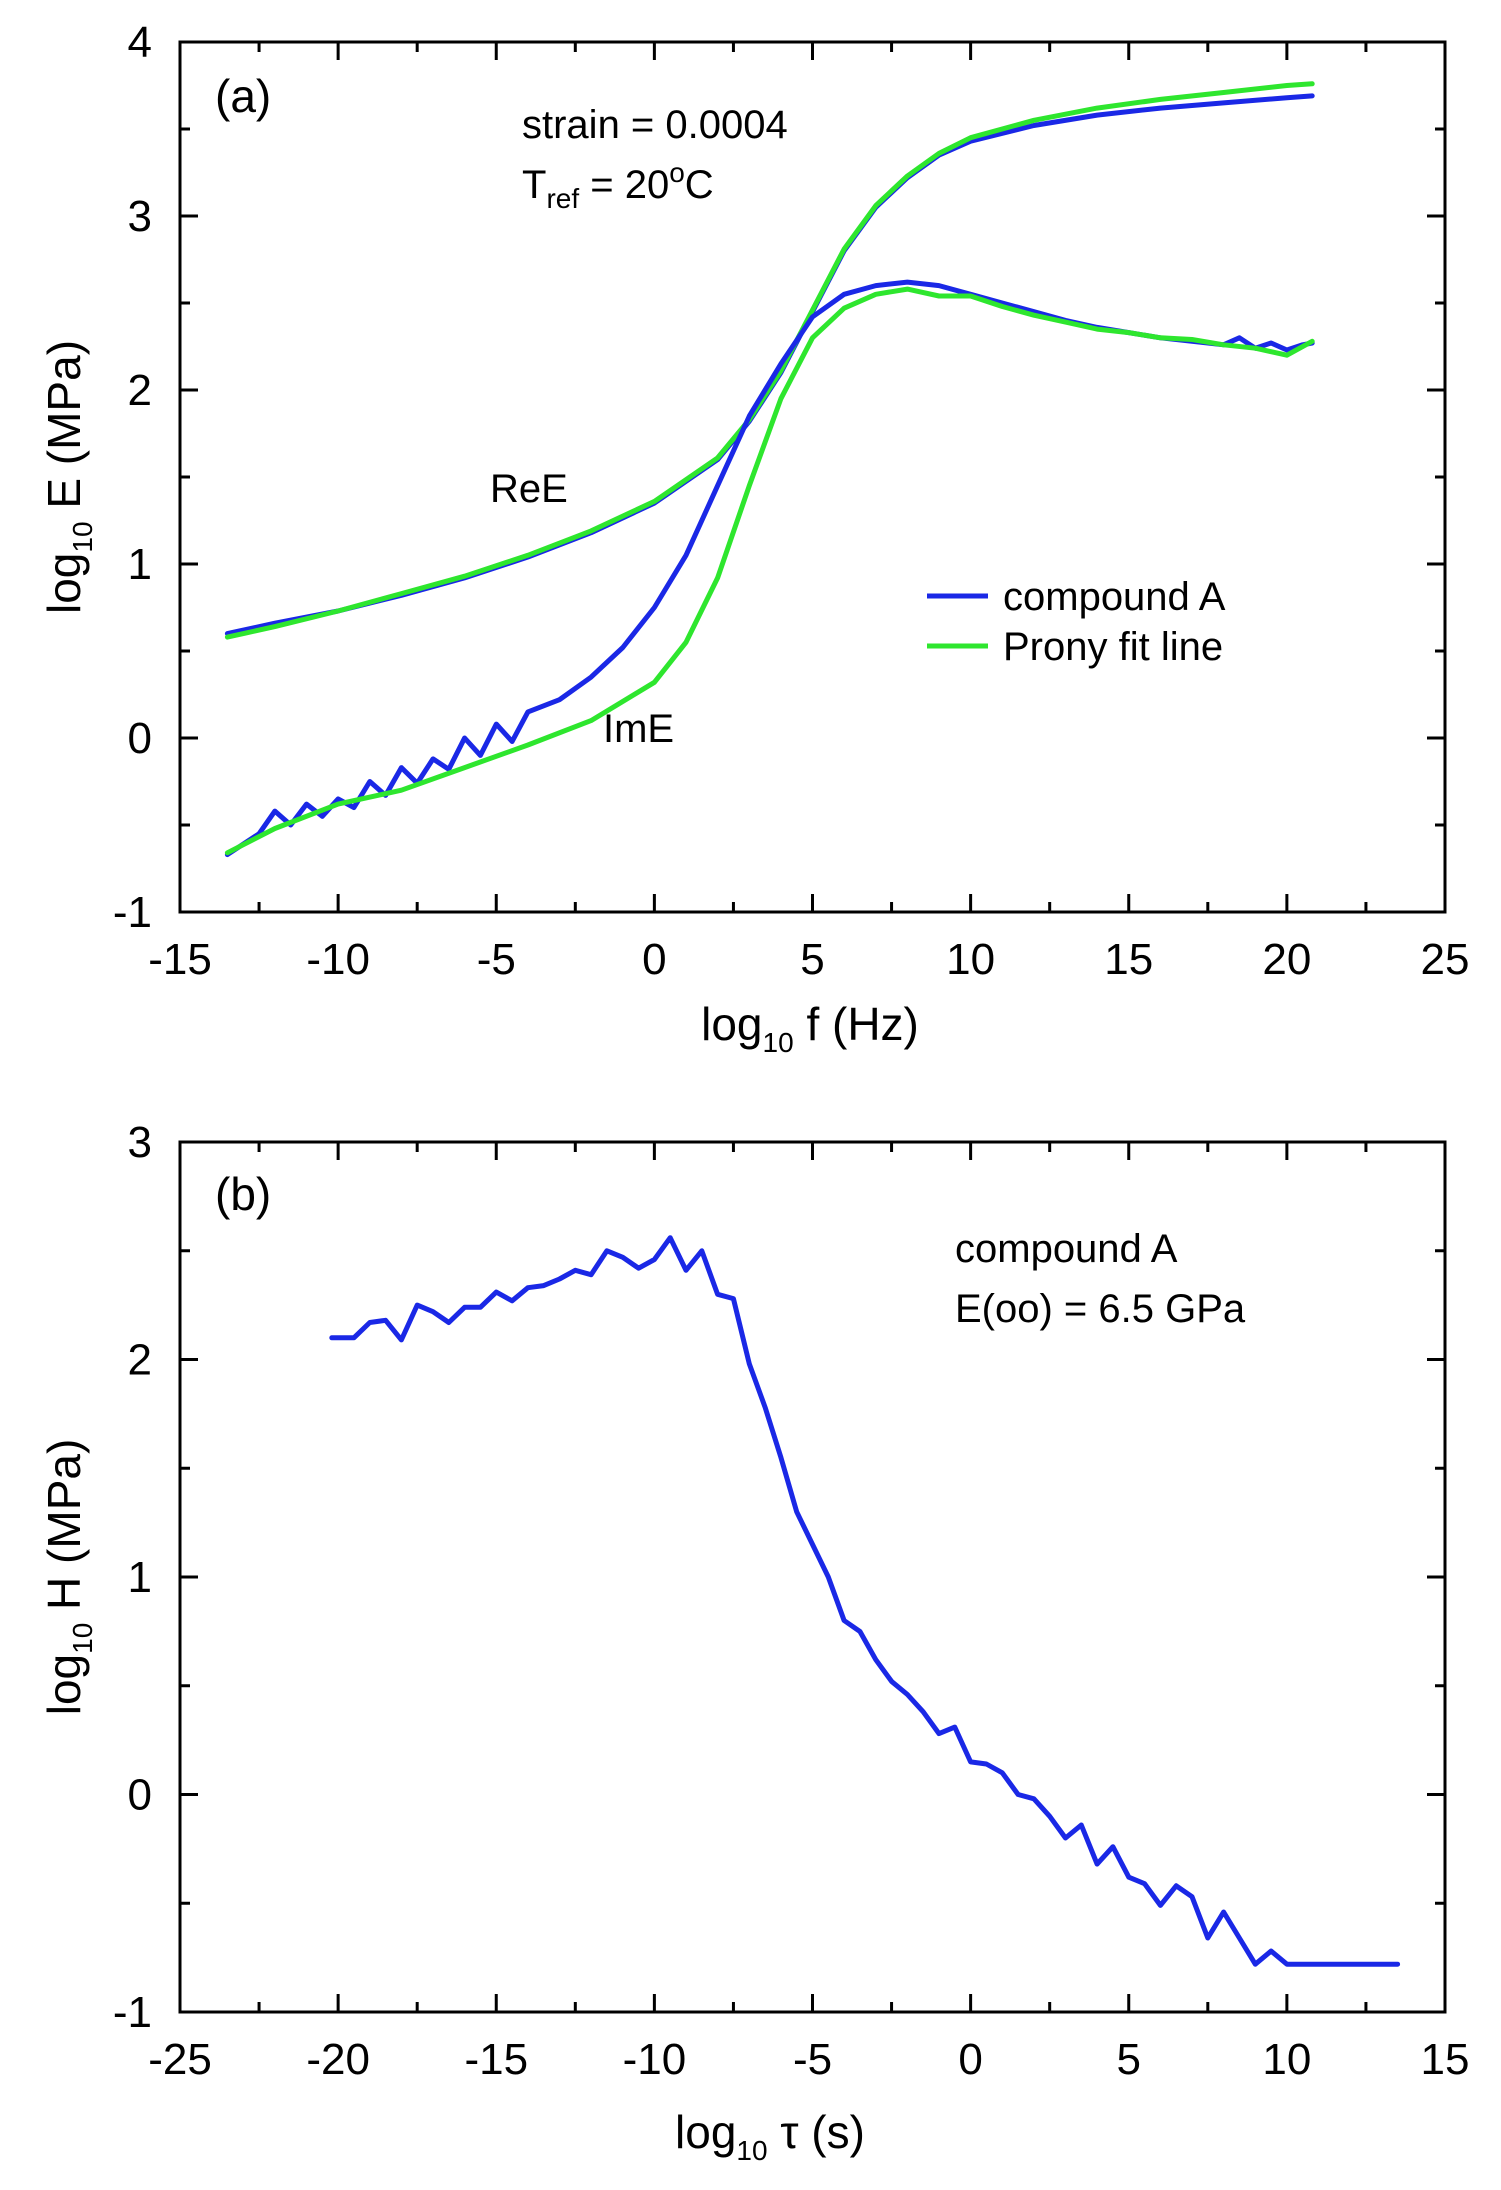 Image resolution: width=1501 pixels, height=2190 pixels. What do you see at coordinates (810, 1028) in the screenshot?
I see `panel-a-x-axis-label: log10 f (Hz)` at bounding box center [810, 1028].